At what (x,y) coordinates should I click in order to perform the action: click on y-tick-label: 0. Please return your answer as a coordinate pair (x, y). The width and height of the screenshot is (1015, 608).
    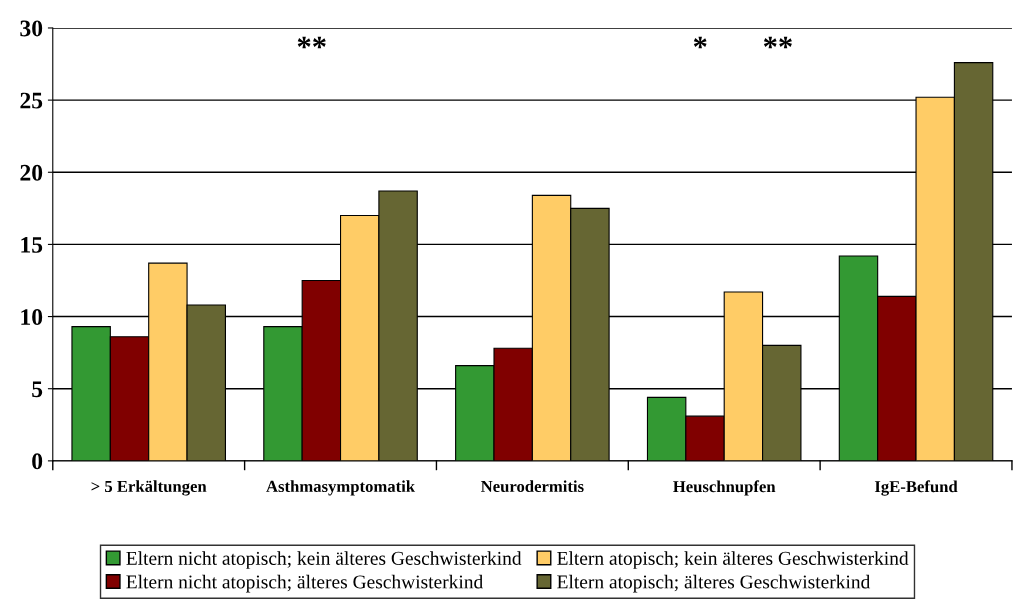
    Looking at the image, I should click on (37, 461).